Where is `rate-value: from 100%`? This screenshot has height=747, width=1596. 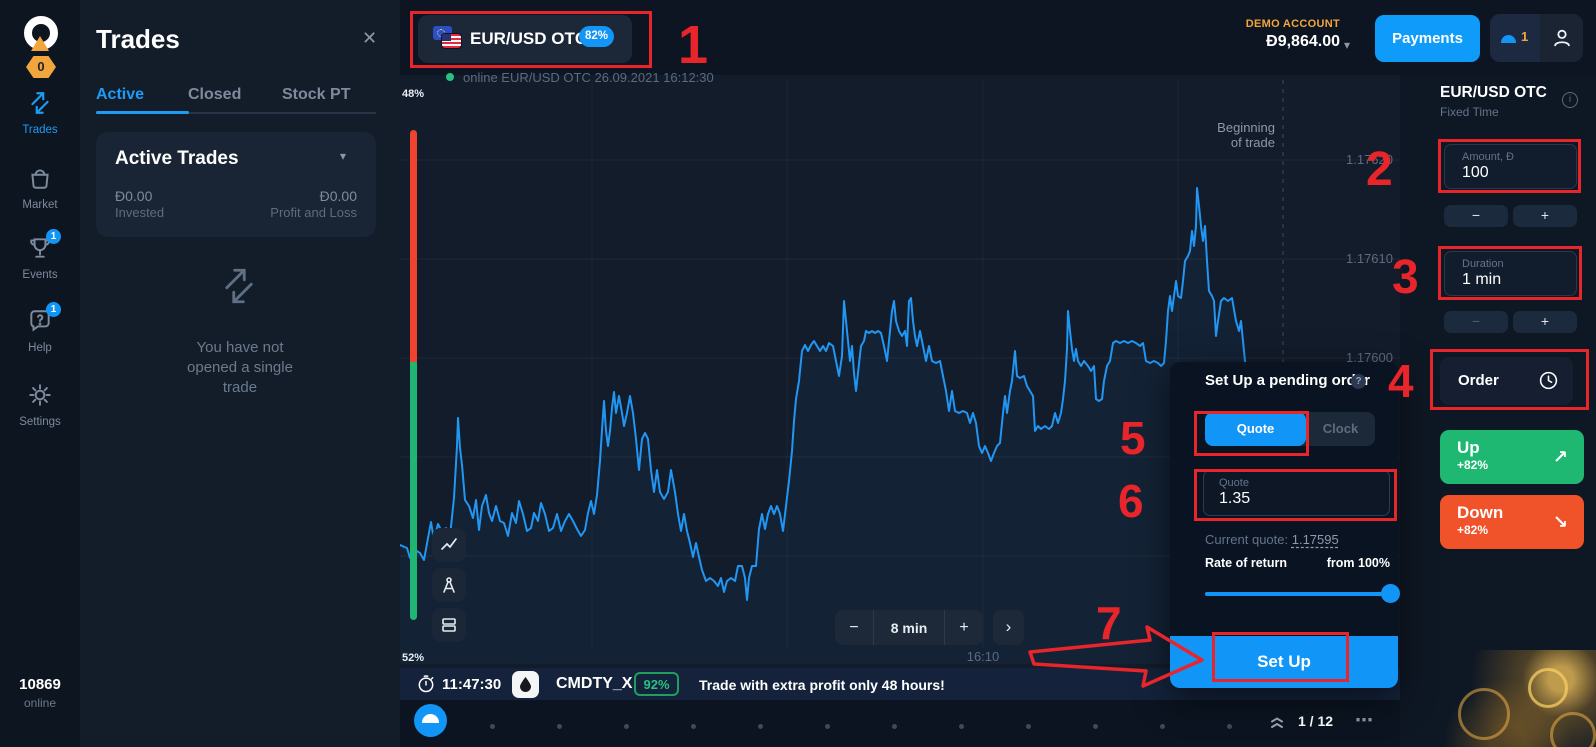
rate-value: from 100% is located at coordinates (1358, 563).